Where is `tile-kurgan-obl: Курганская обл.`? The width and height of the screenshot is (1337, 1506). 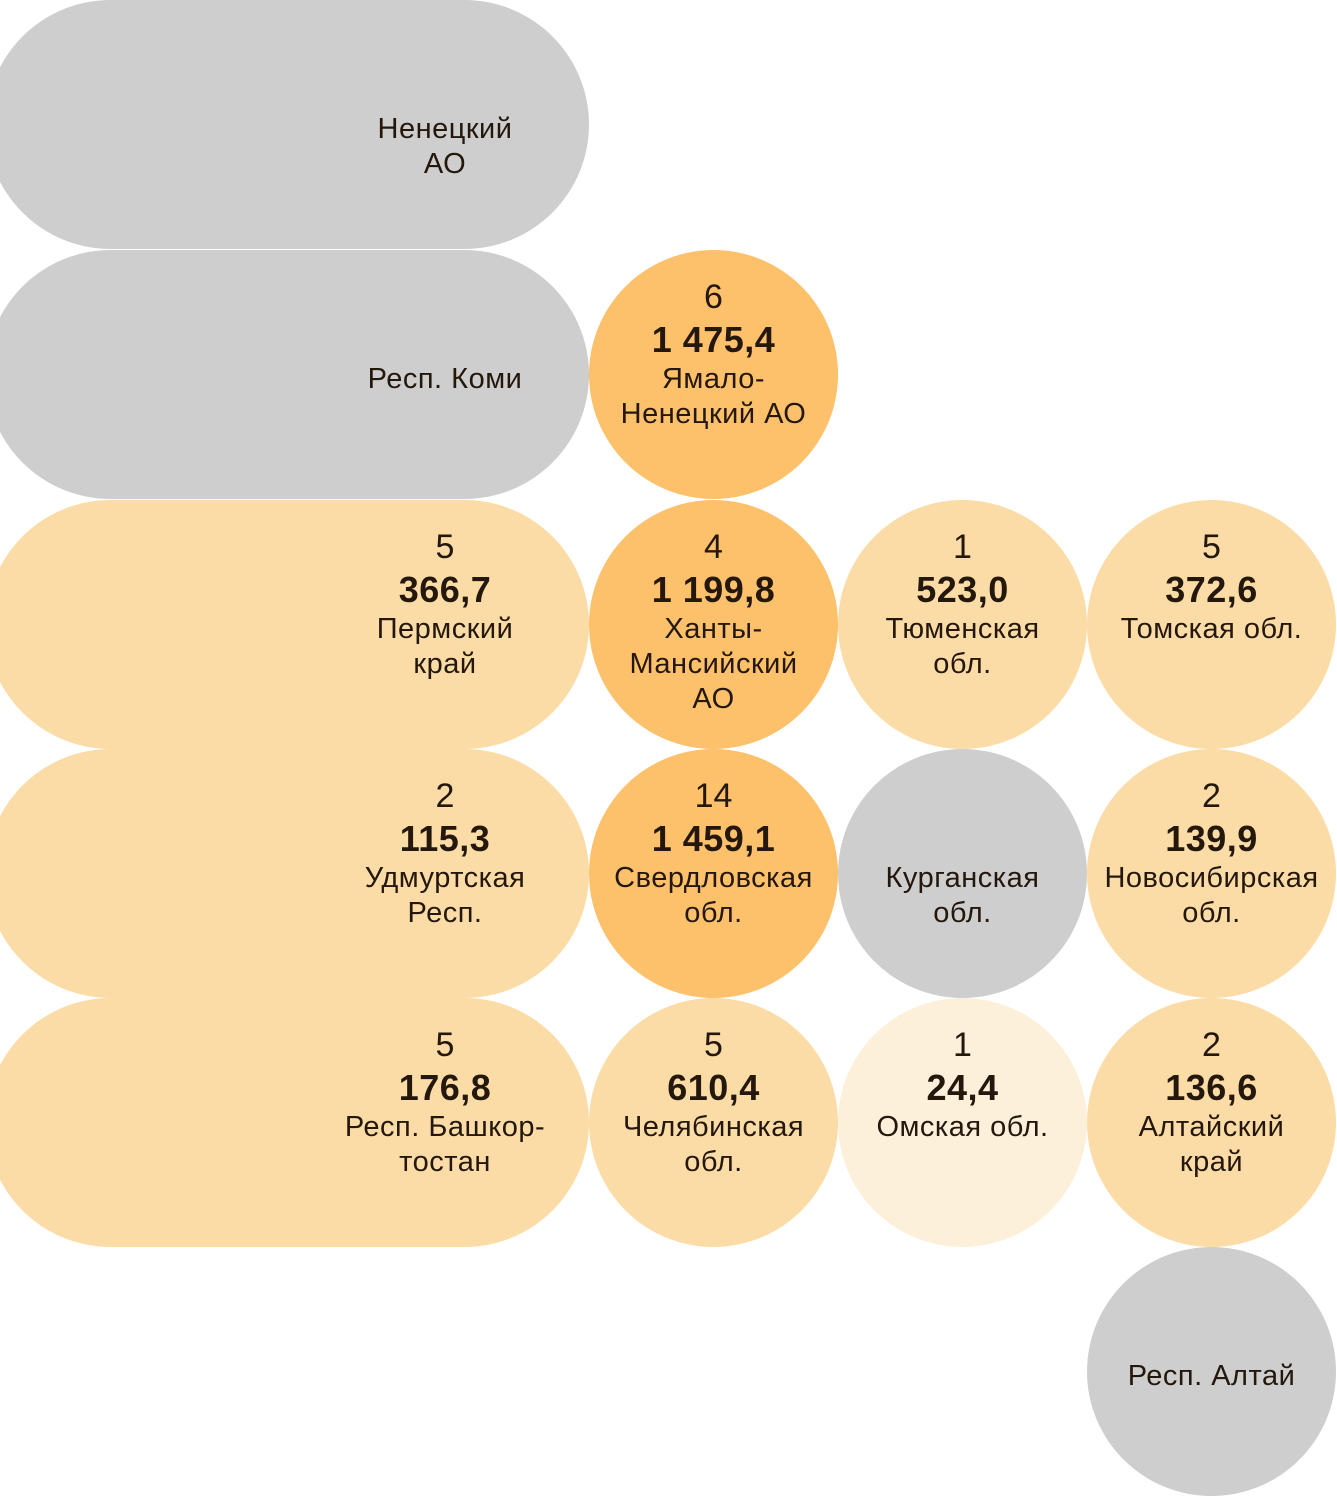 tile-kurgan-obl: Курганская обл. is located at coordinates (962, 873).